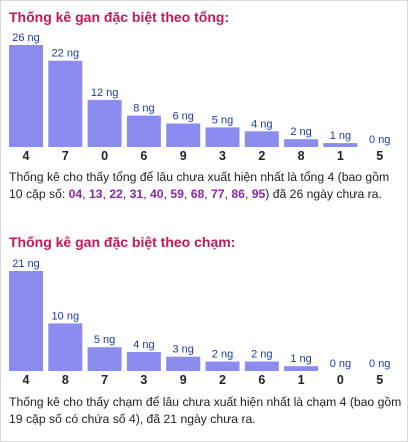  What do you see at coordinates (143, 109) in the screenshot?
I see `bar-value-label: 8 ng` at bounding box center [143, 109].